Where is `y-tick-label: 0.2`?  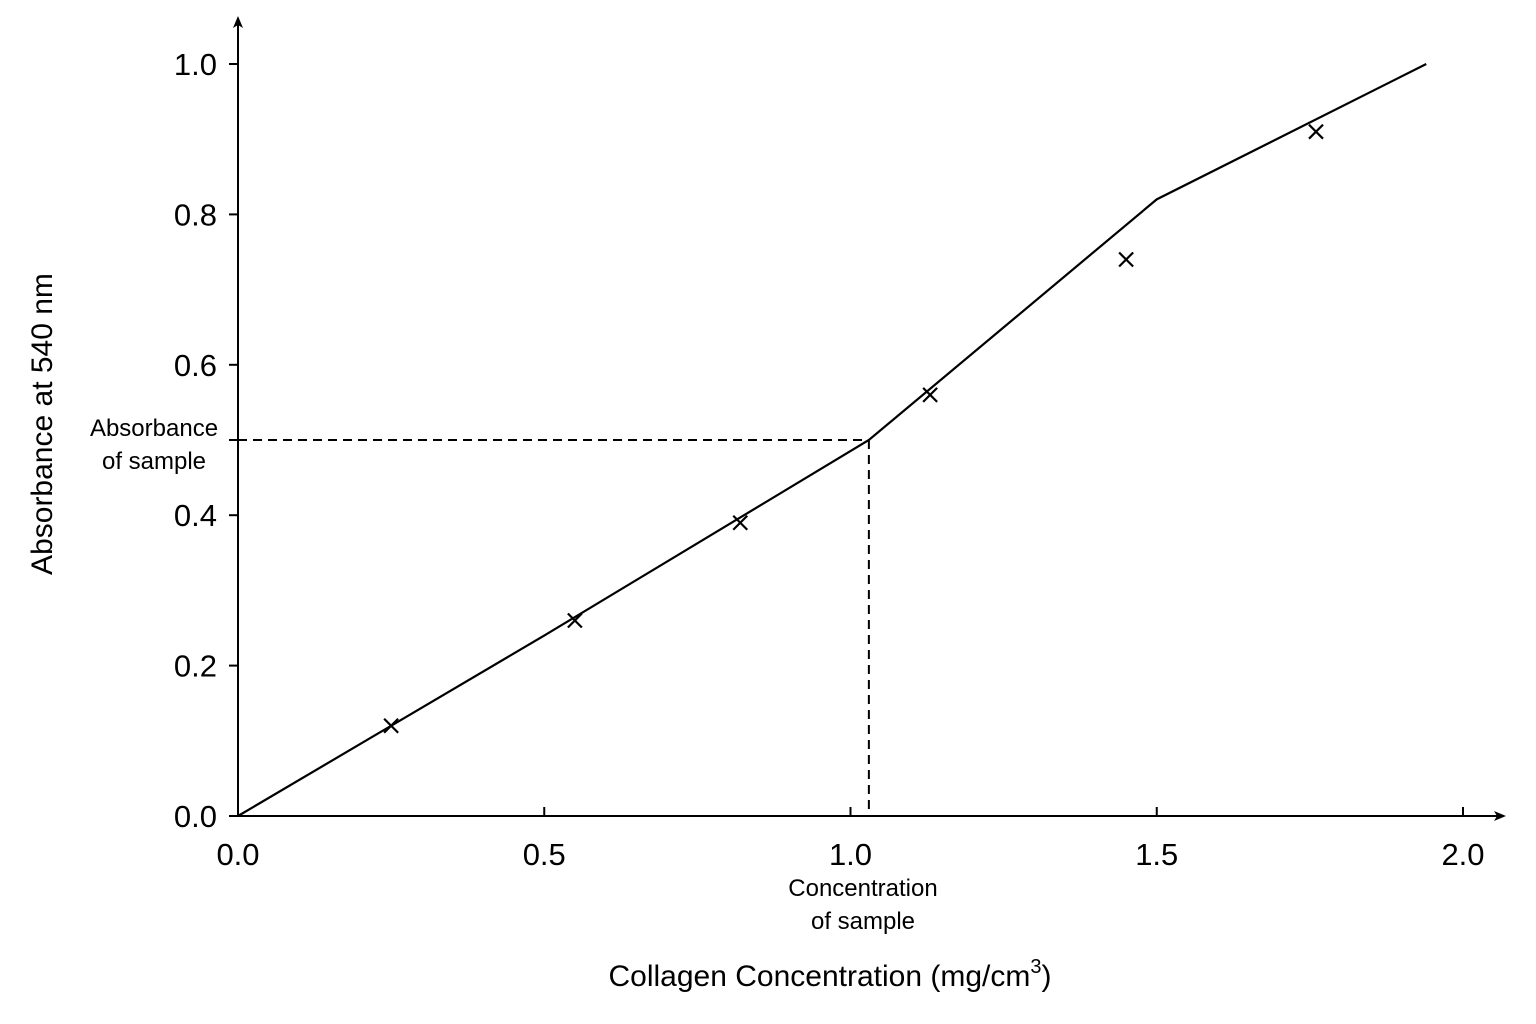
y-tick-label: 0.2 is located at coordinates (195, 666).